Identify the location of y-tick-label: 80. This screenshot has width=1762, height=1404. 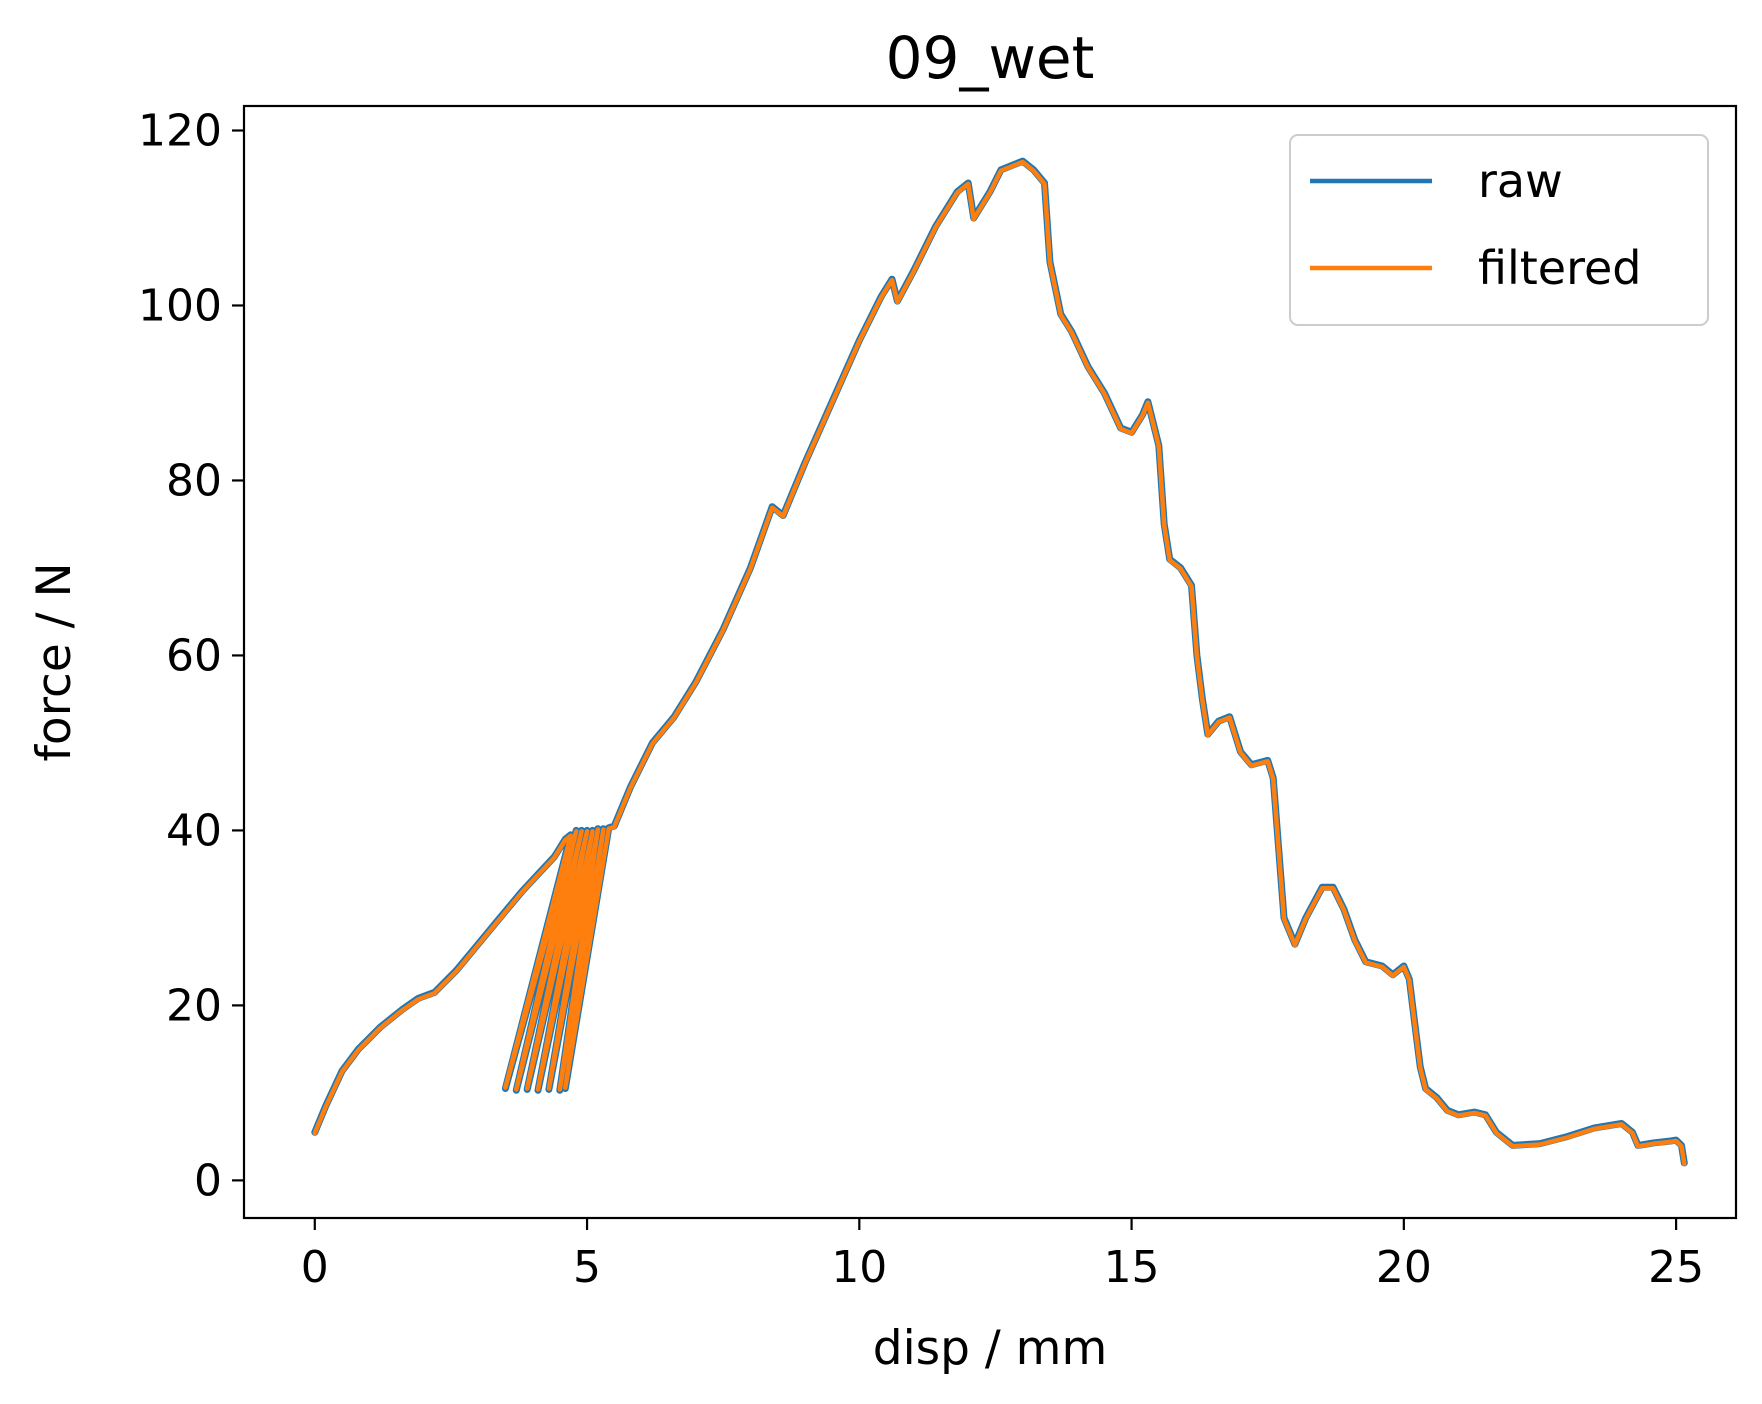
(194, 480).